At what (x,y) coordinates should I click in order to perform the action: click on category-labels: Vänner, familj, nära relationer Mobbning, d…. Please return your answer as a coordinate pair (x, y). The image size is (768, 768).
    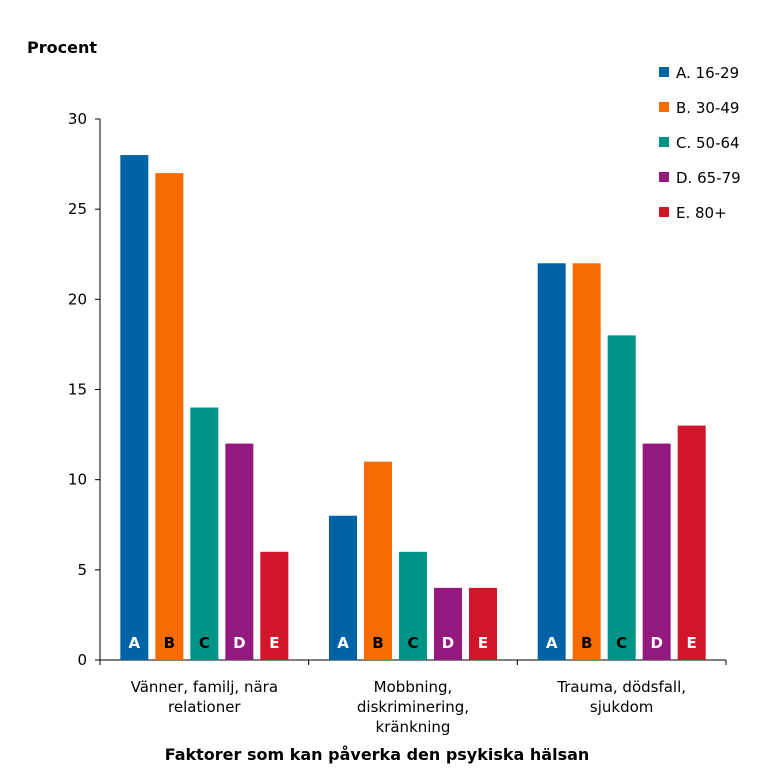
    Looking at the image, I should click on (408, 707).